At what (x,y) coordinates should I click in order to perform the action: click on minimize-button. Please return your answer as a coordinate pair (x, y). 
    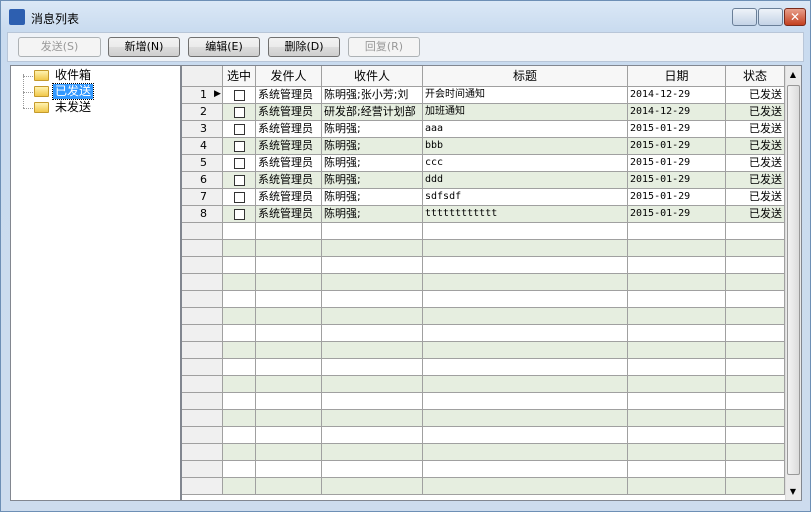
    Looking at the image, I should click on (744, 17).